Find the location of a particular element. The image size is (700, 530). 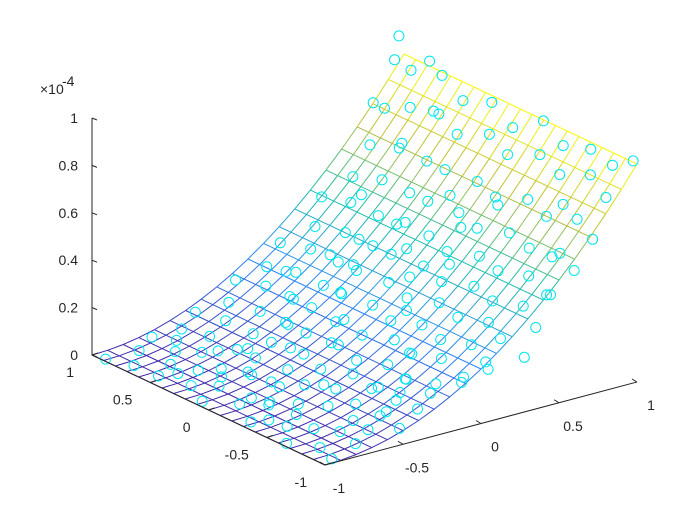

y-tick-label: 0.5 is located at coordinates (123, 400).